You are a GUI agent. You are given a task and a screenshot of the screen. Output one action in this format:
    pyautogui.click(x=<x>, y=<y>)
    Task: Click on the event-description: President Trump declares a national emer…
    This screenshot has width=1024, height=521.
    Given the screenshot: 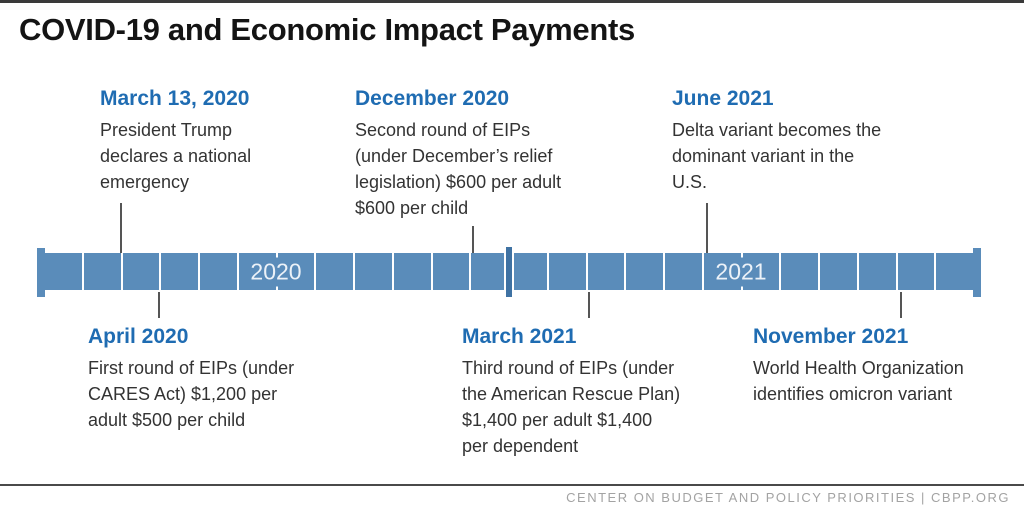 What is the action you would take?
    pyautogui.click(x=176, y=156)
    